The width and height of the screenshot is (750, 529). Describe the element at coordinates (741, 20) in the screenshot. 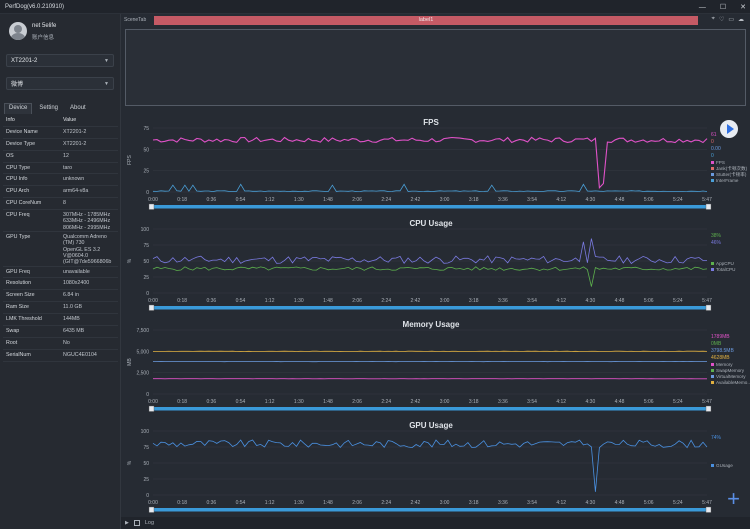

I see `cloud-icon: ☁` at that location.